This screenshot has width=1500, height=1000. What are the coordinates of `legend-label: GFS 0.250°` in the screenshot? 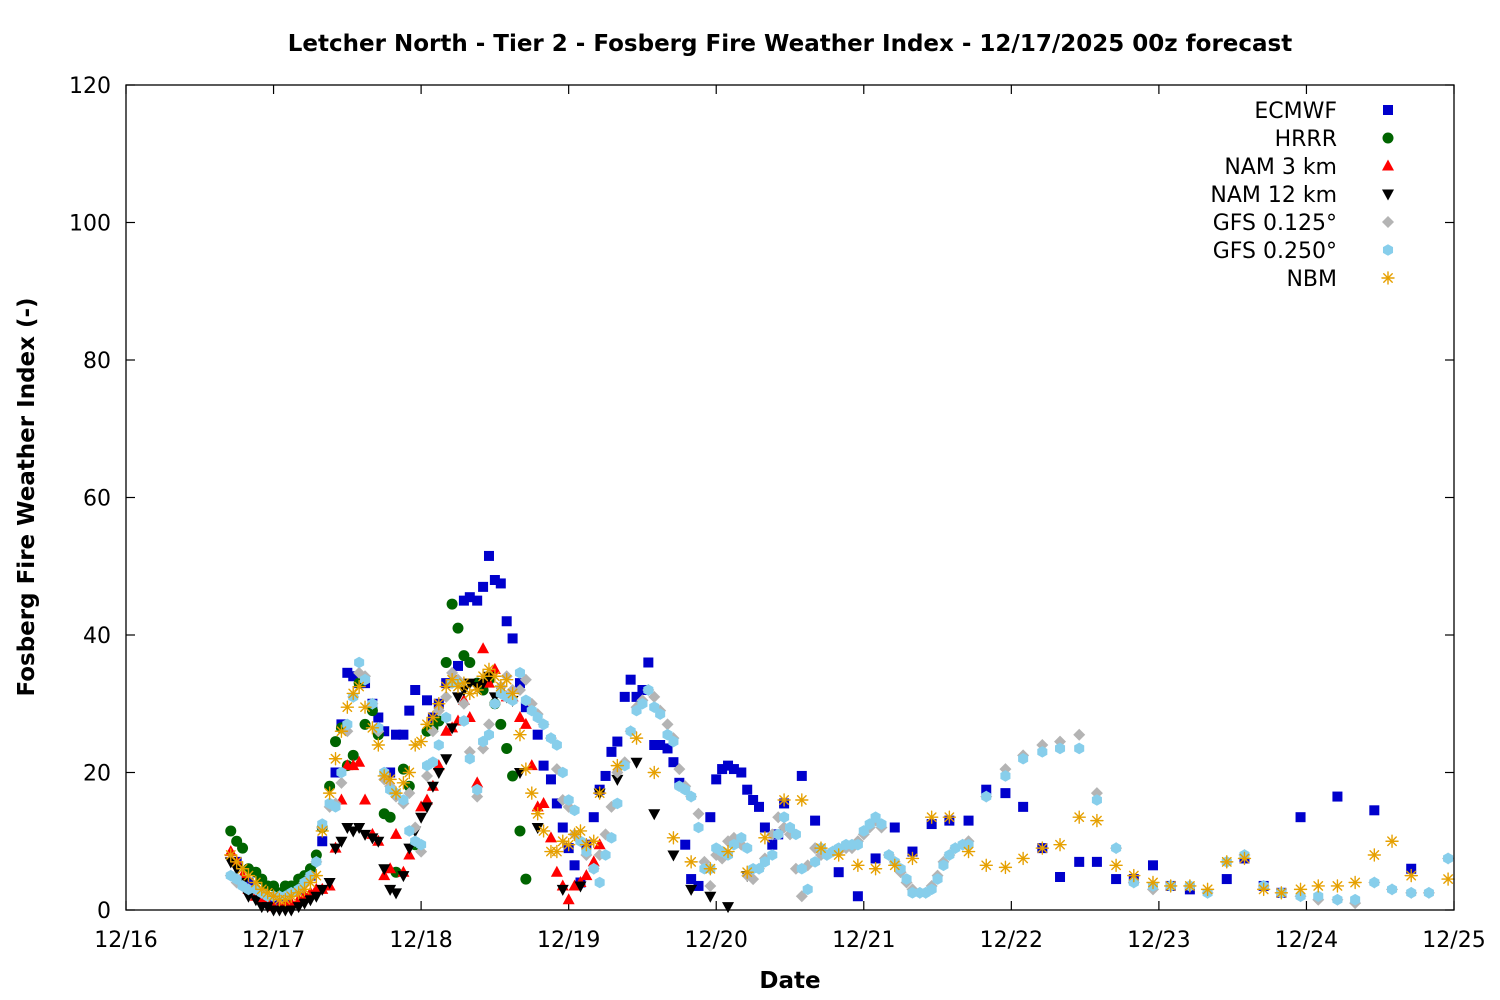 It's located at (1275, 251).